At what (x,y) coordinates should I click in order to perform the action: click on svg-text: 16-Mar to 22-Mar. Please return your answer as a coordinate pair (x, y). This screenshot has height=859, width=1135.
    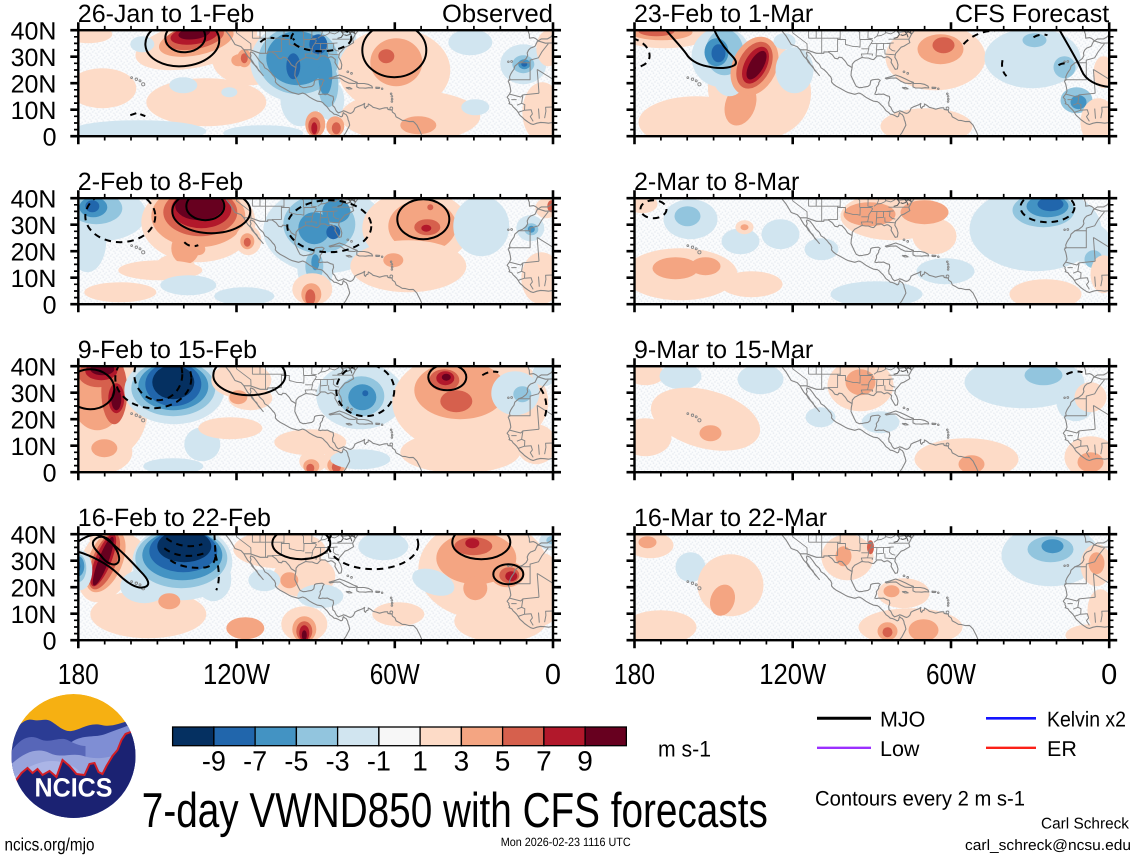
    Looking at the image, I should click on (730, 518).